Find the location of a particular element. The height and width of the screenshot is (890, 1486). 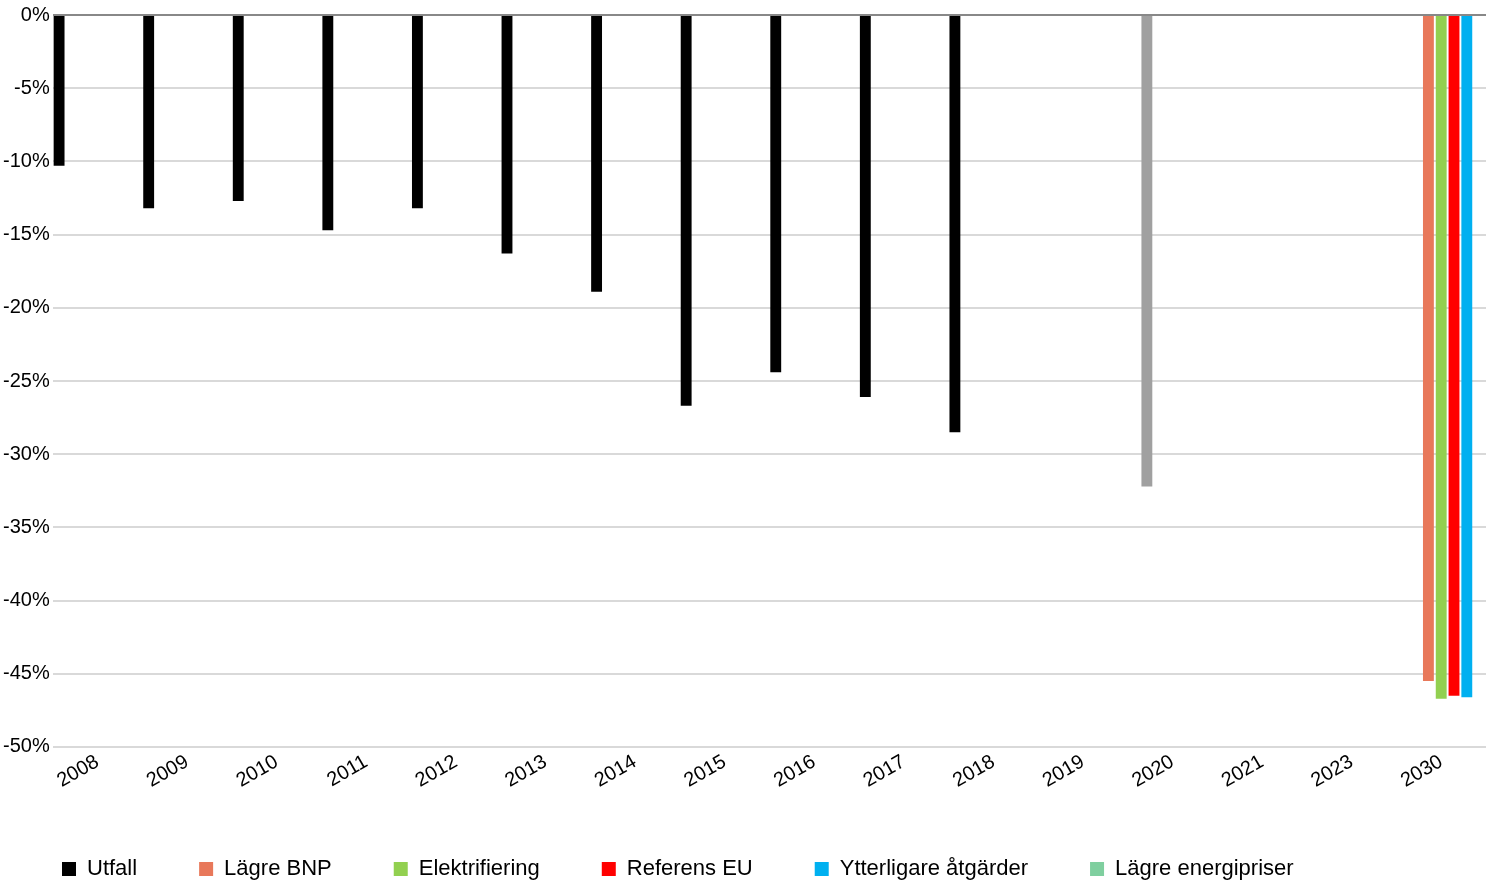

legend-label: Lägre energipriser is located at coordinates (1204, 868).